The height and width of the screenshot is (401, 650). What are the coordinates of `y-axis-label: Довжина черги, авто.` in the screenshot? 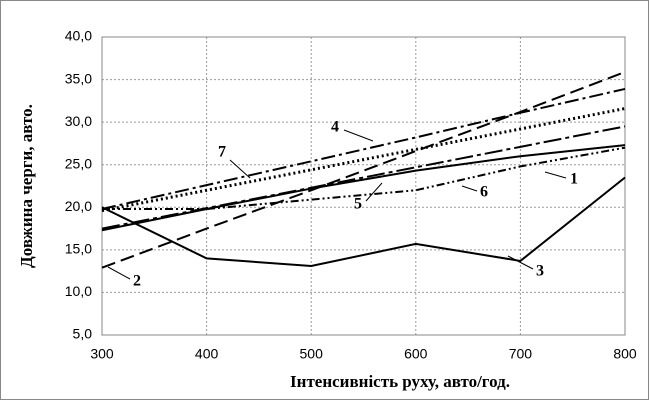 It's located at (26, 186).